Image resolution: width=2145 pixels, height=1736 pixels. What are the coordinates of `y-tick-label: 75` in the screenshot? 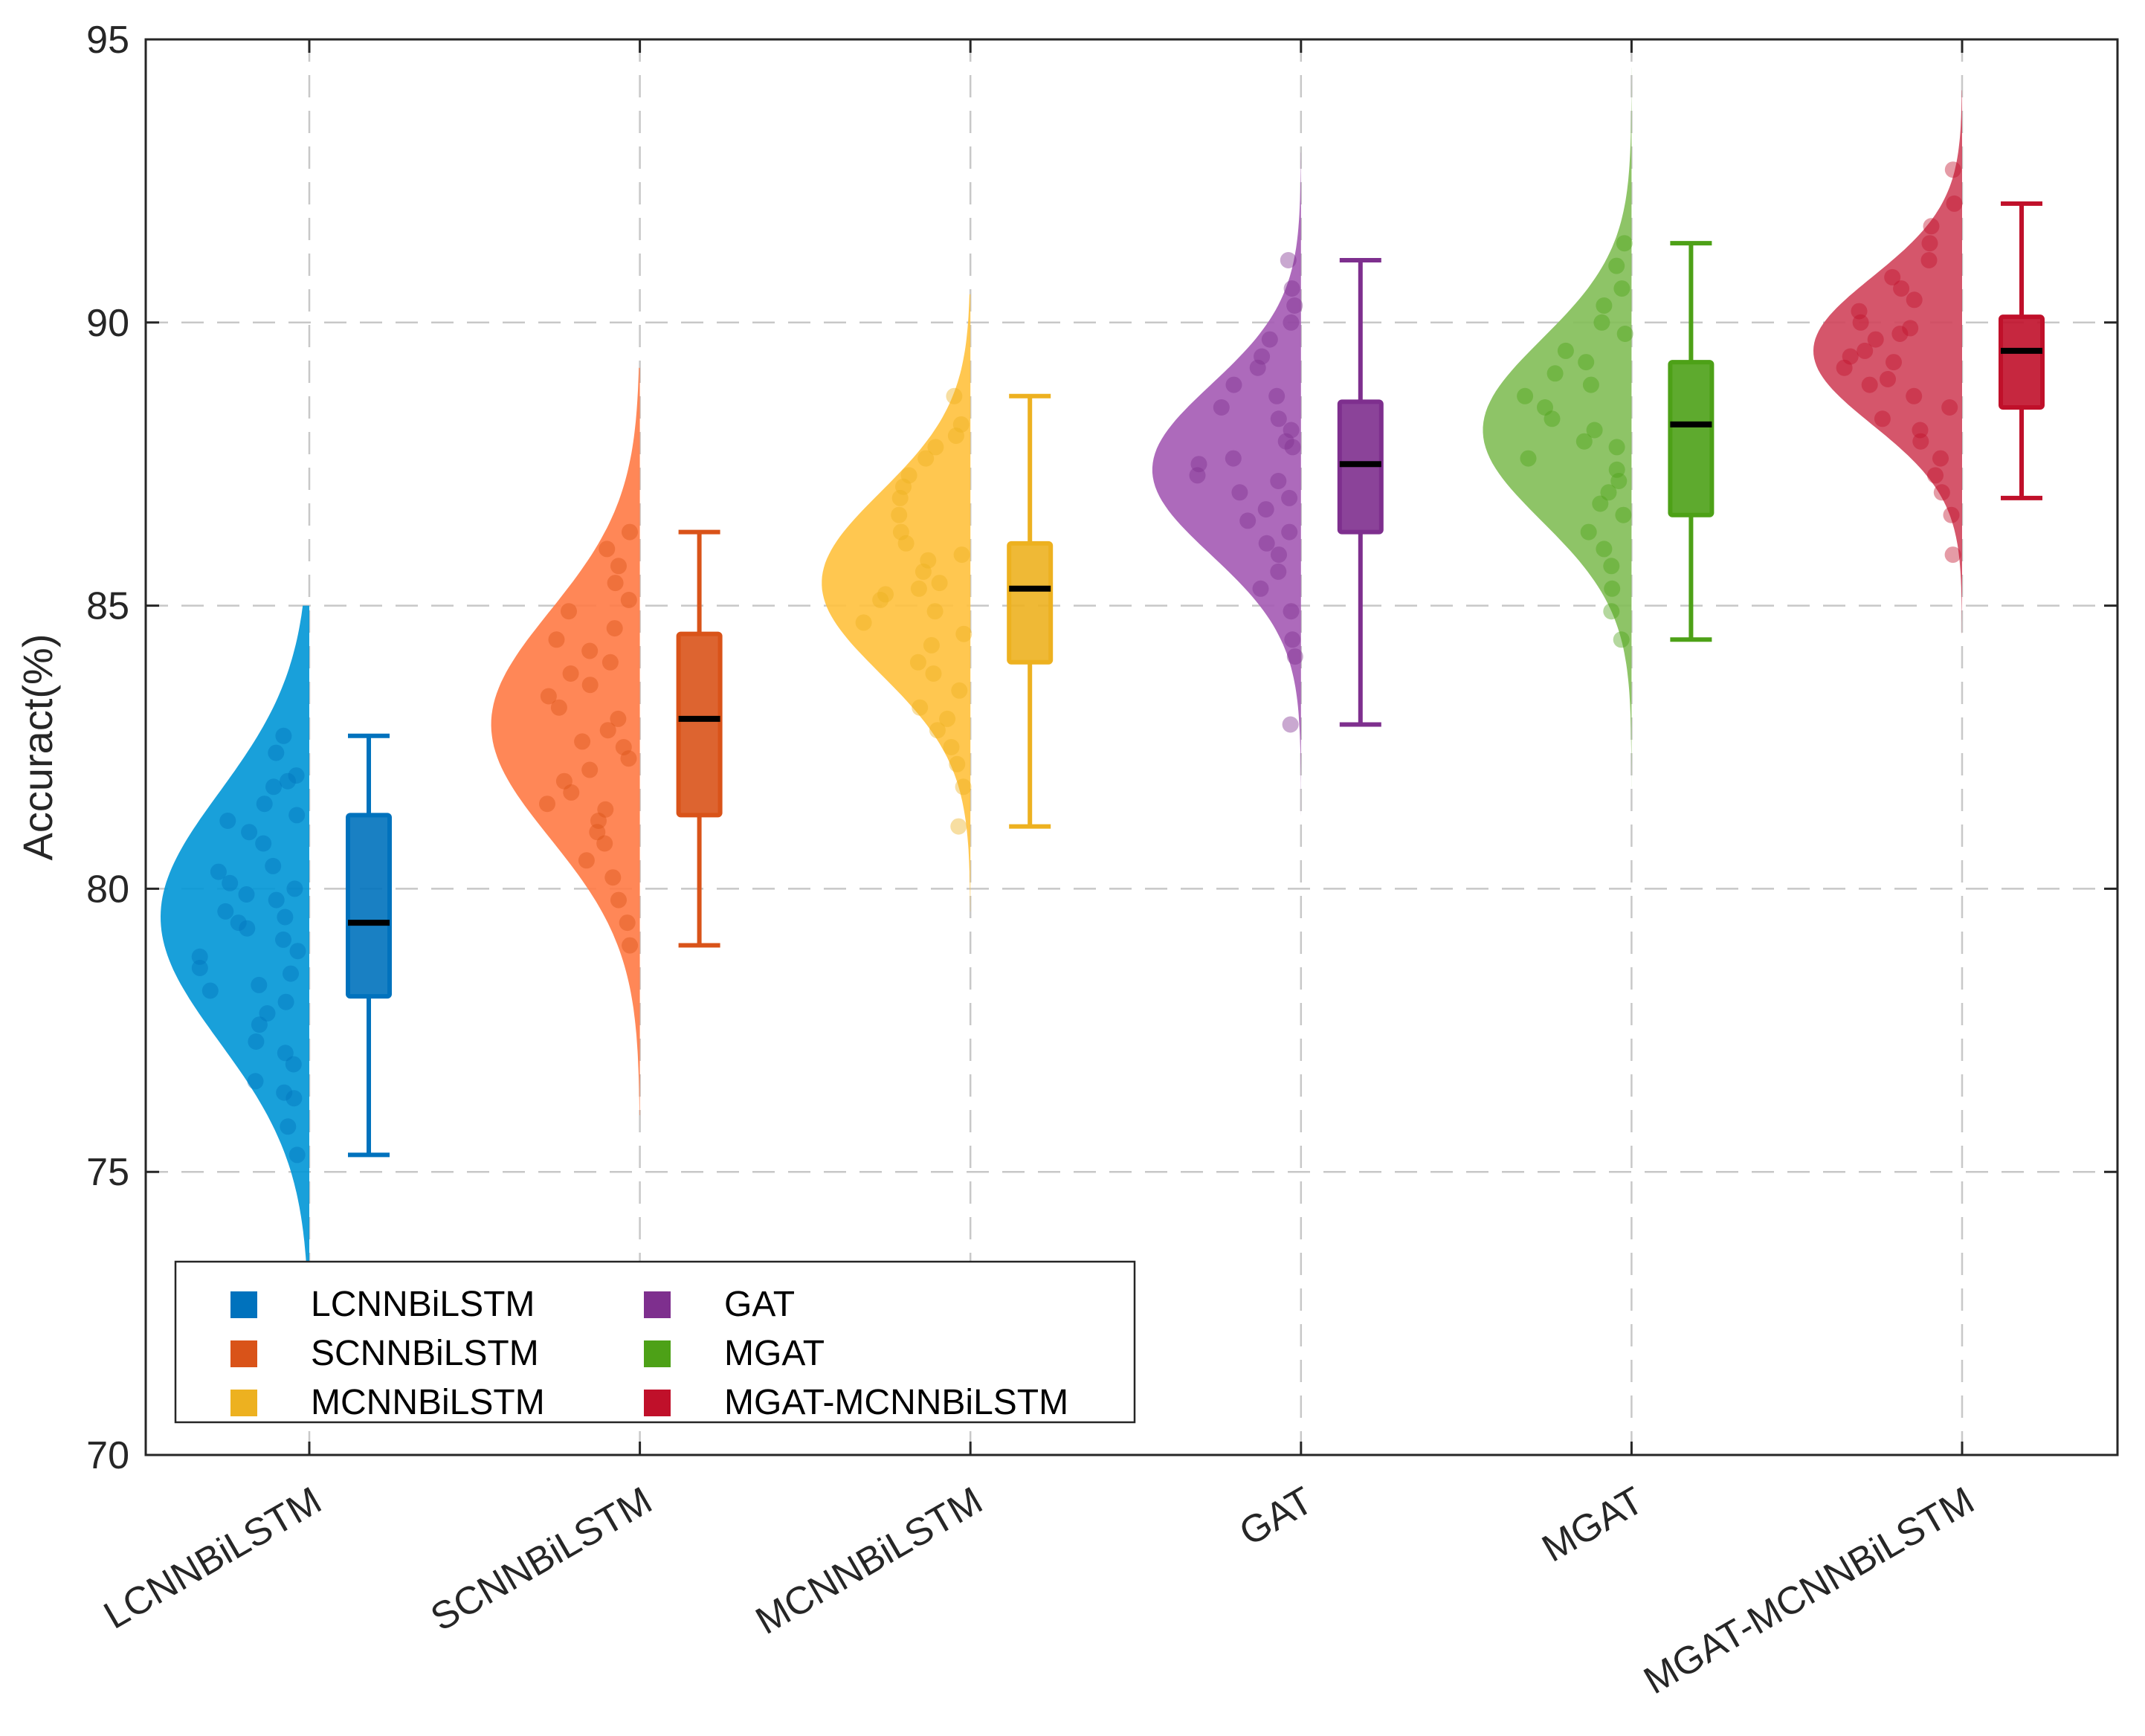 It's located at (107, 1172).